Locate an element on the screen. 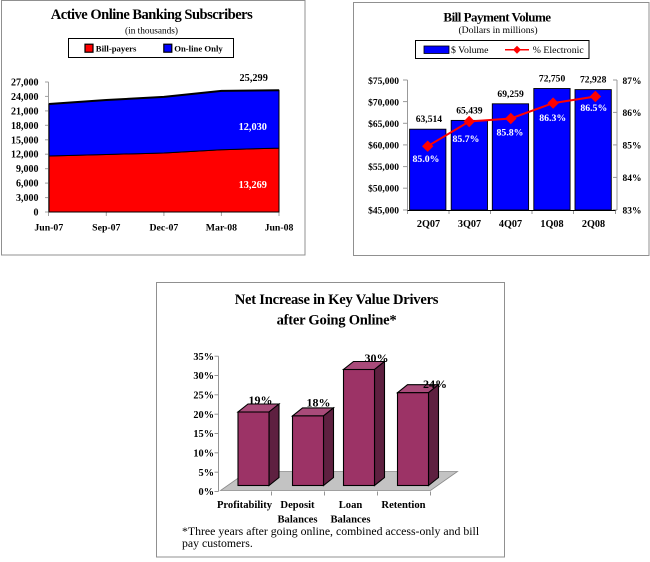  svg-text: $ Volume is located at coordinates (470, 50).